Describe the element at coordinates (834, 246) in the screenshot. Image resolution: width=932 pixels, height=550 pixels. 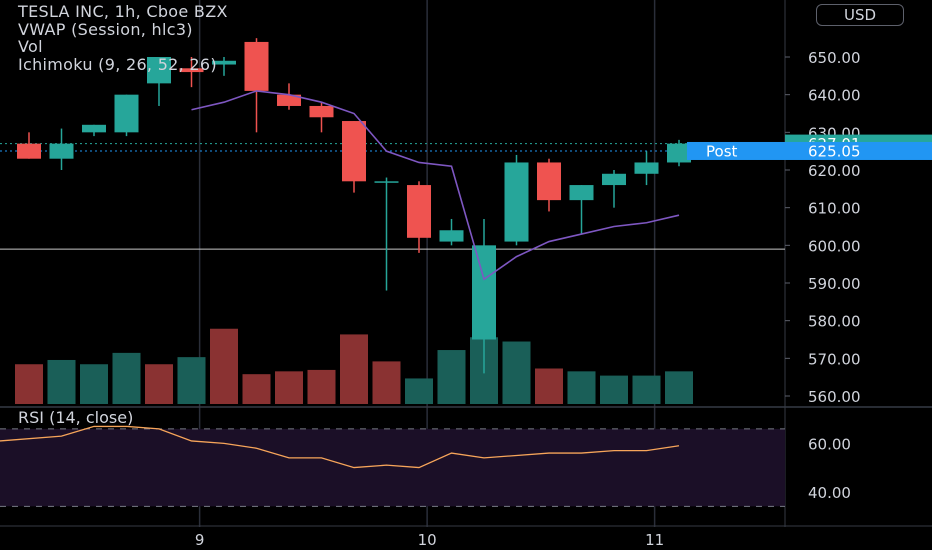
I see `price-tick-label: 600.00` at that location.